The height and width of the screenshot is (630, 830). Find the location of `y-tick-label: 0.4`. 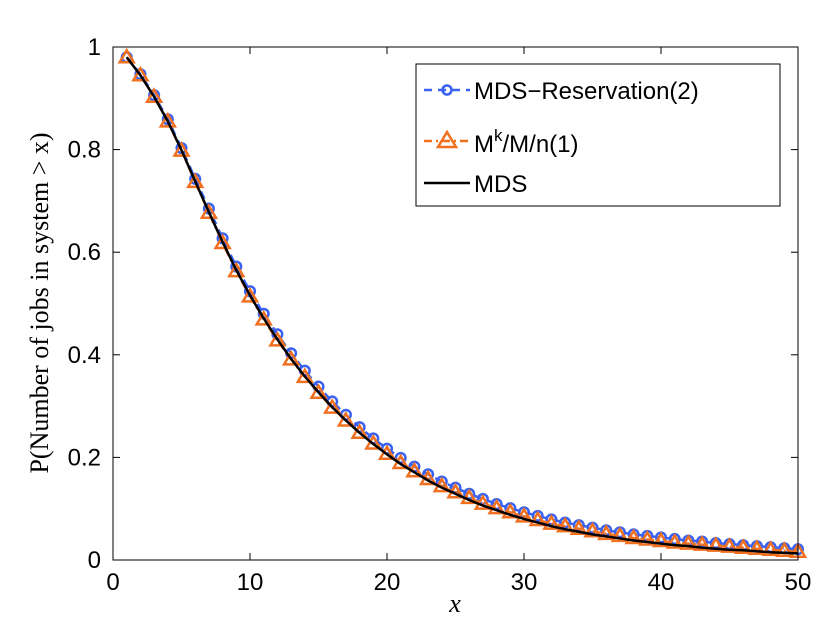

y-tick-label: 0.4 is located at coordinates (84, 355).